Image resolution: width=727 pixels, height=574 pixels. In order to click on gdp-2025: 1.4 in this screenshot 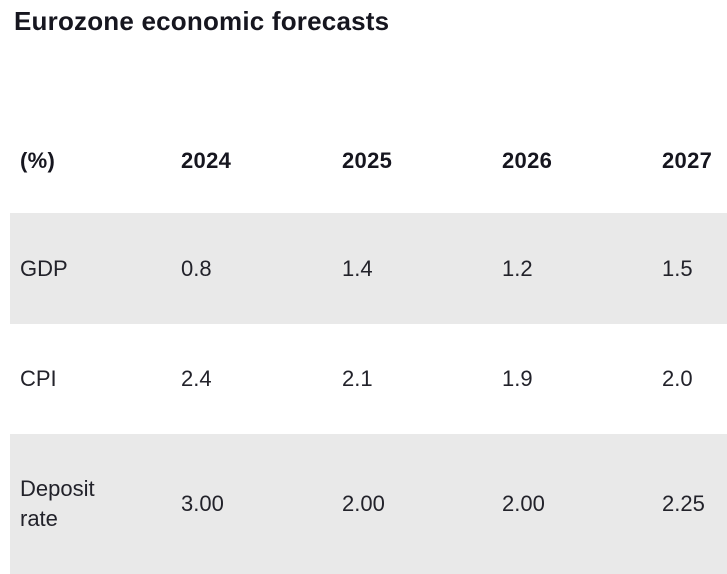, I will do `click(357, 268)`.